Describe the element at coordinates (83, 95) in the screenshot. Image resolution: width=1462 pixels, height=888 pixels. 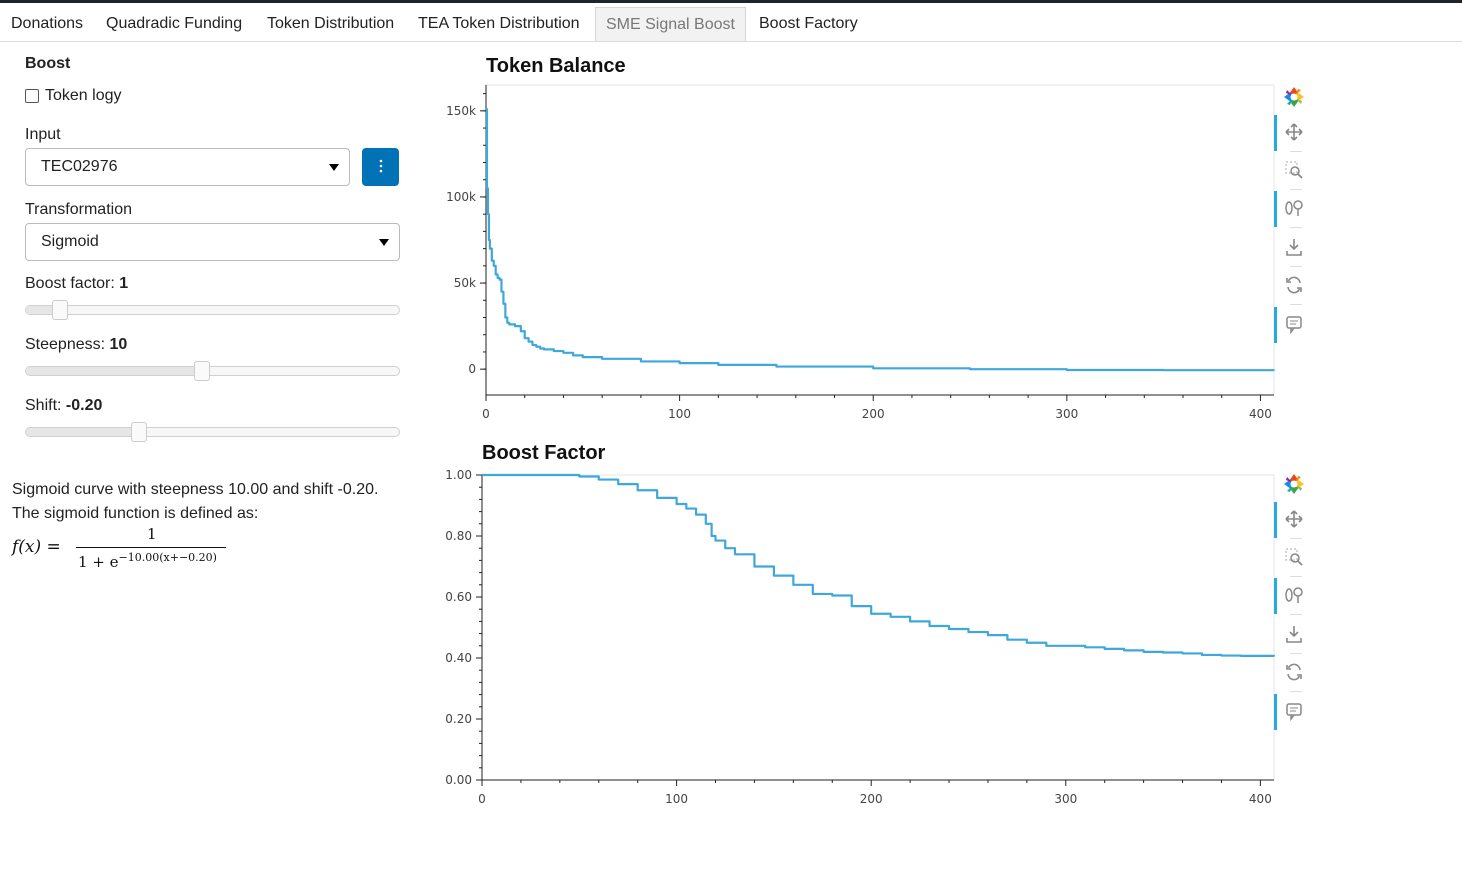
I see `token-logy-label: Token logy` at that location.